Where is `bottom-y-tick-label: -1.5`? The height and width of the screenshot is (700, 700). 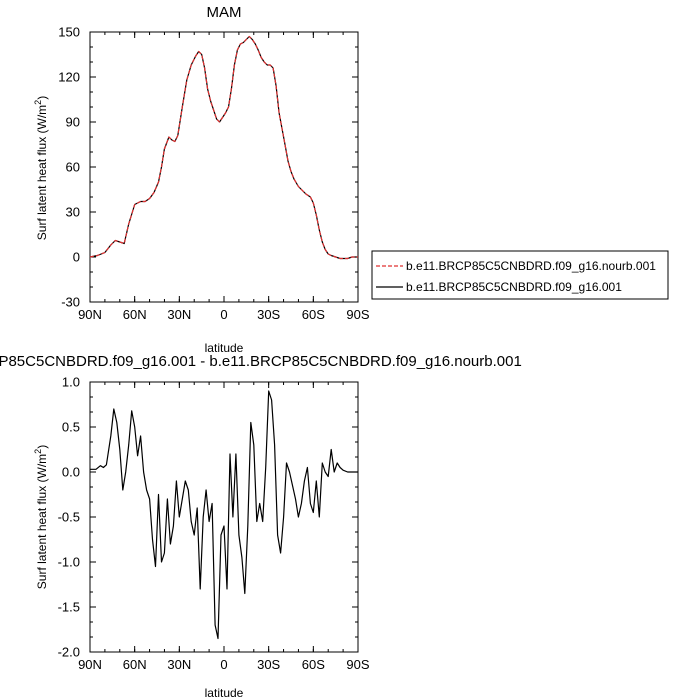 bottom-y-tick-label: -1.5 is located at coordinates (69, 607).